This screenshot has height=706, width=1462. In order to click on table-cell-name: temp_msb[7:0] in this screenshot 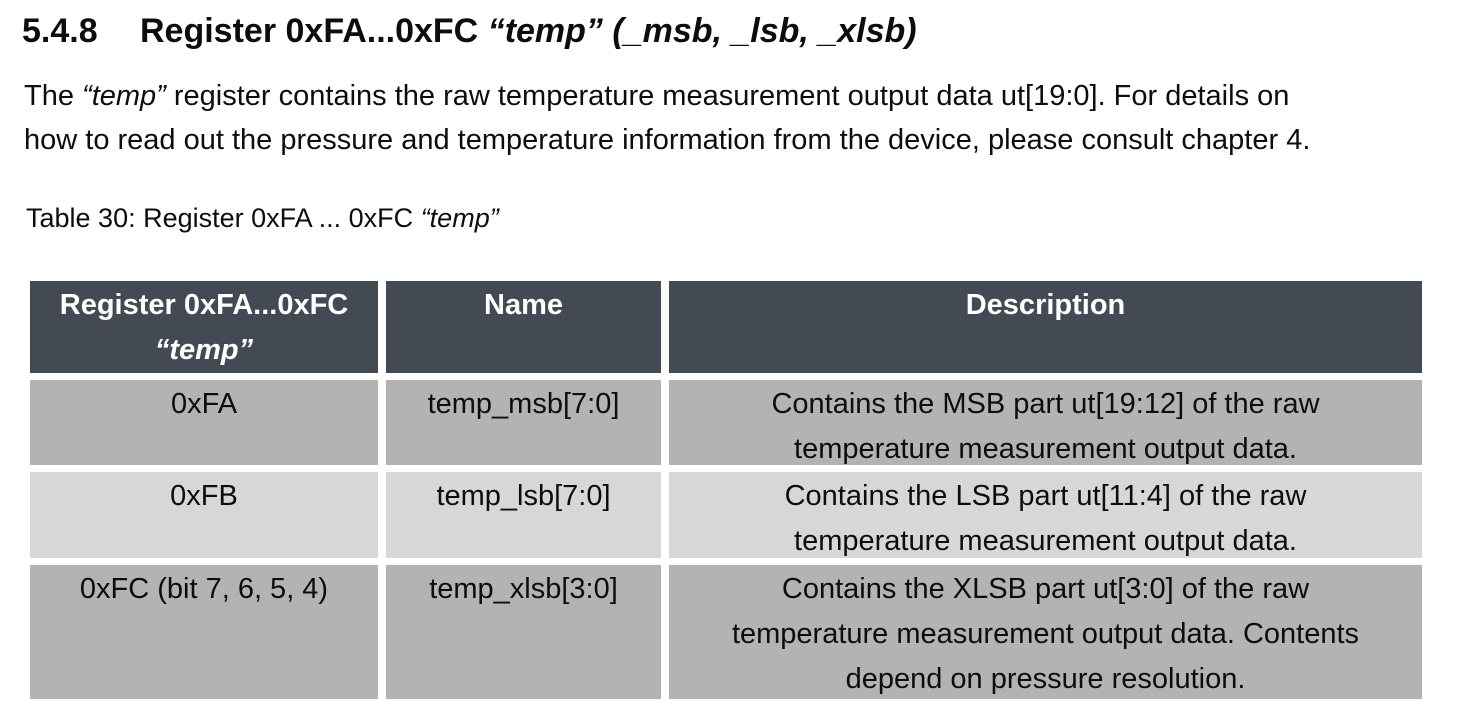, I will do `click(523, 422)`.